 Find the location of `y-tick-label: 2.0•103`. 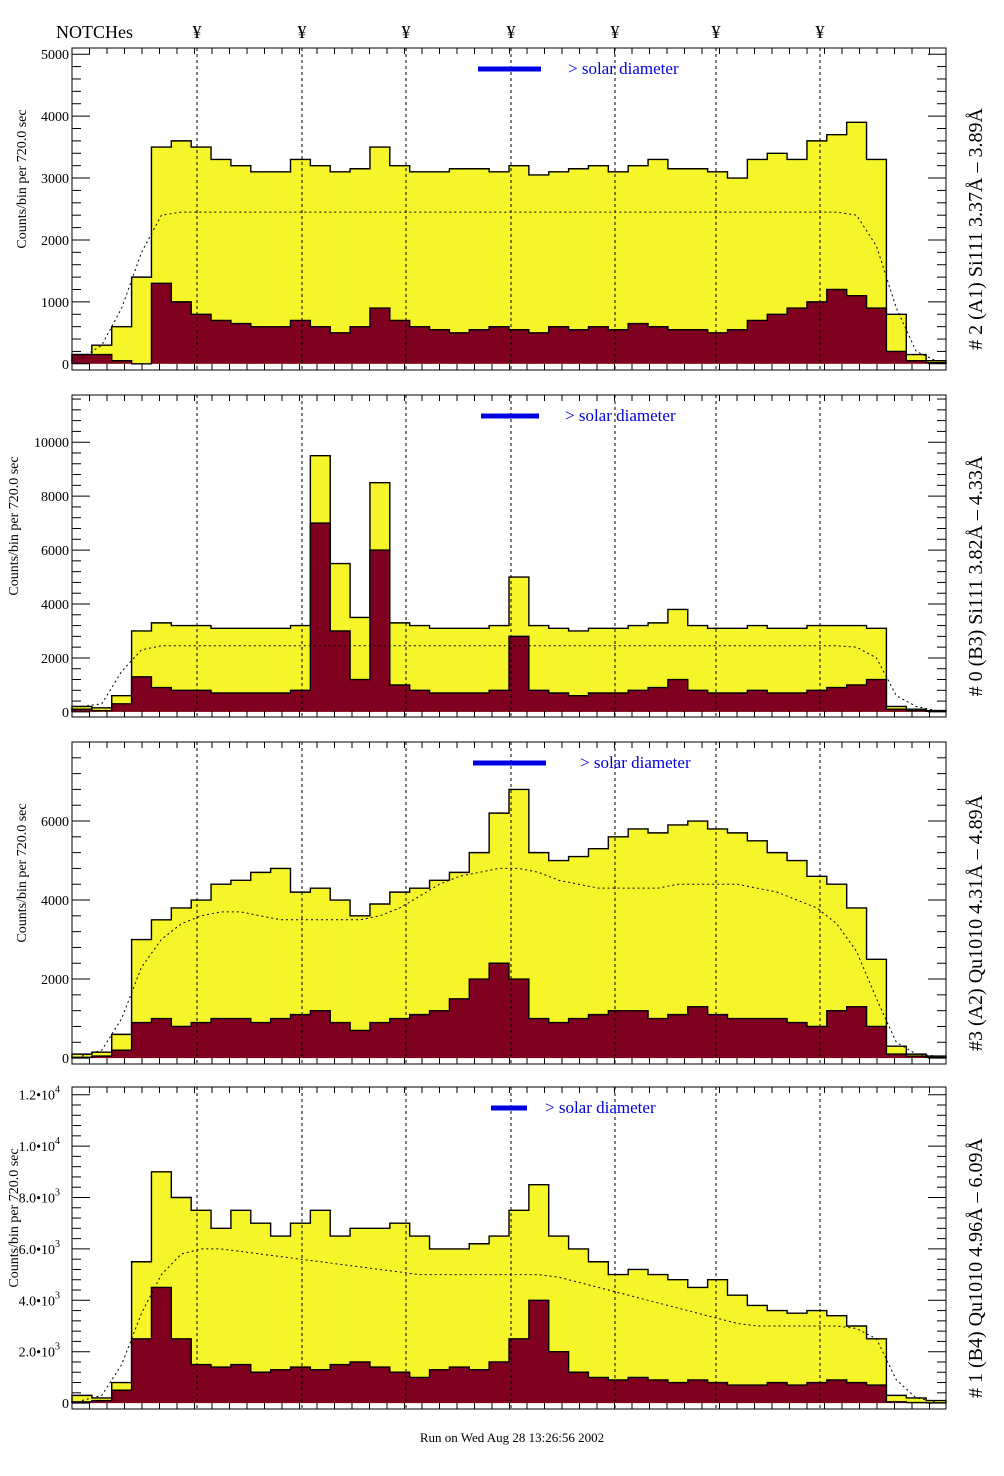

y-tick-label: 2.0•103 is located at coordinates (39, 1351).